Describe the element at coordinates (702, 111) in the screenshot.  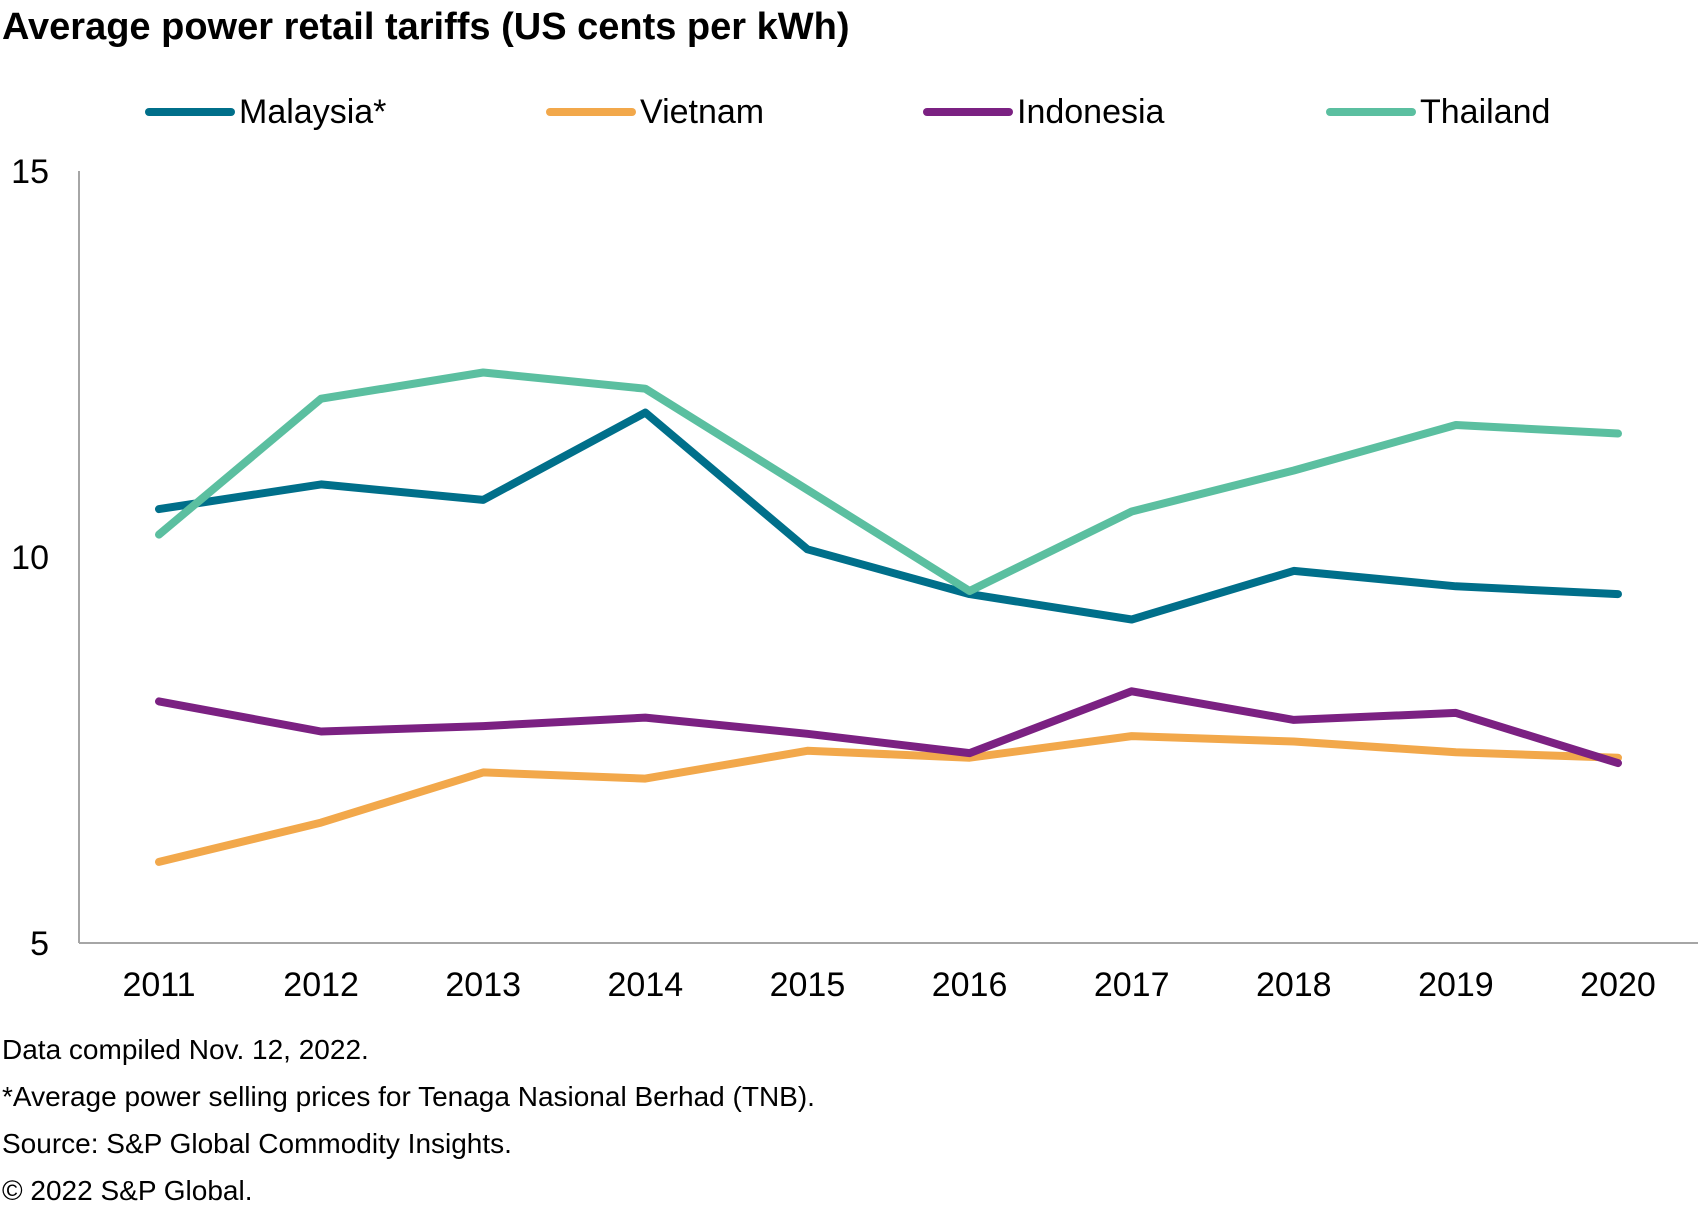
I see `legend-label: Vietnam` at that location.